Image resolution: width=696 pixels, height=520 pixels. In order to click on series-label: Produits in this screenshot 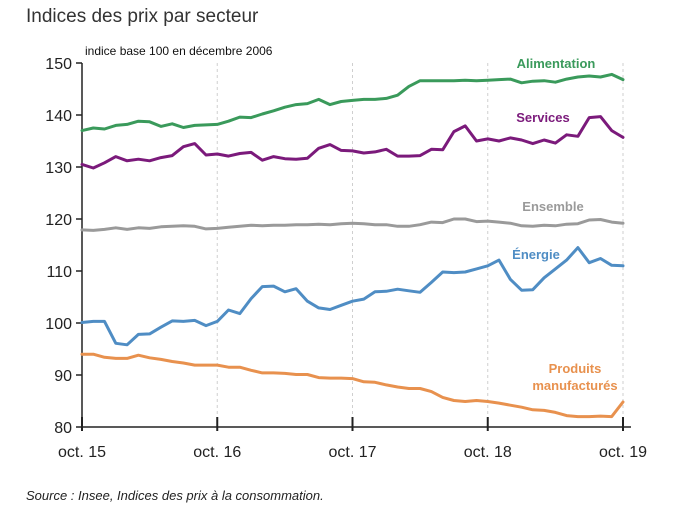, I will do `click(575, 368)`.